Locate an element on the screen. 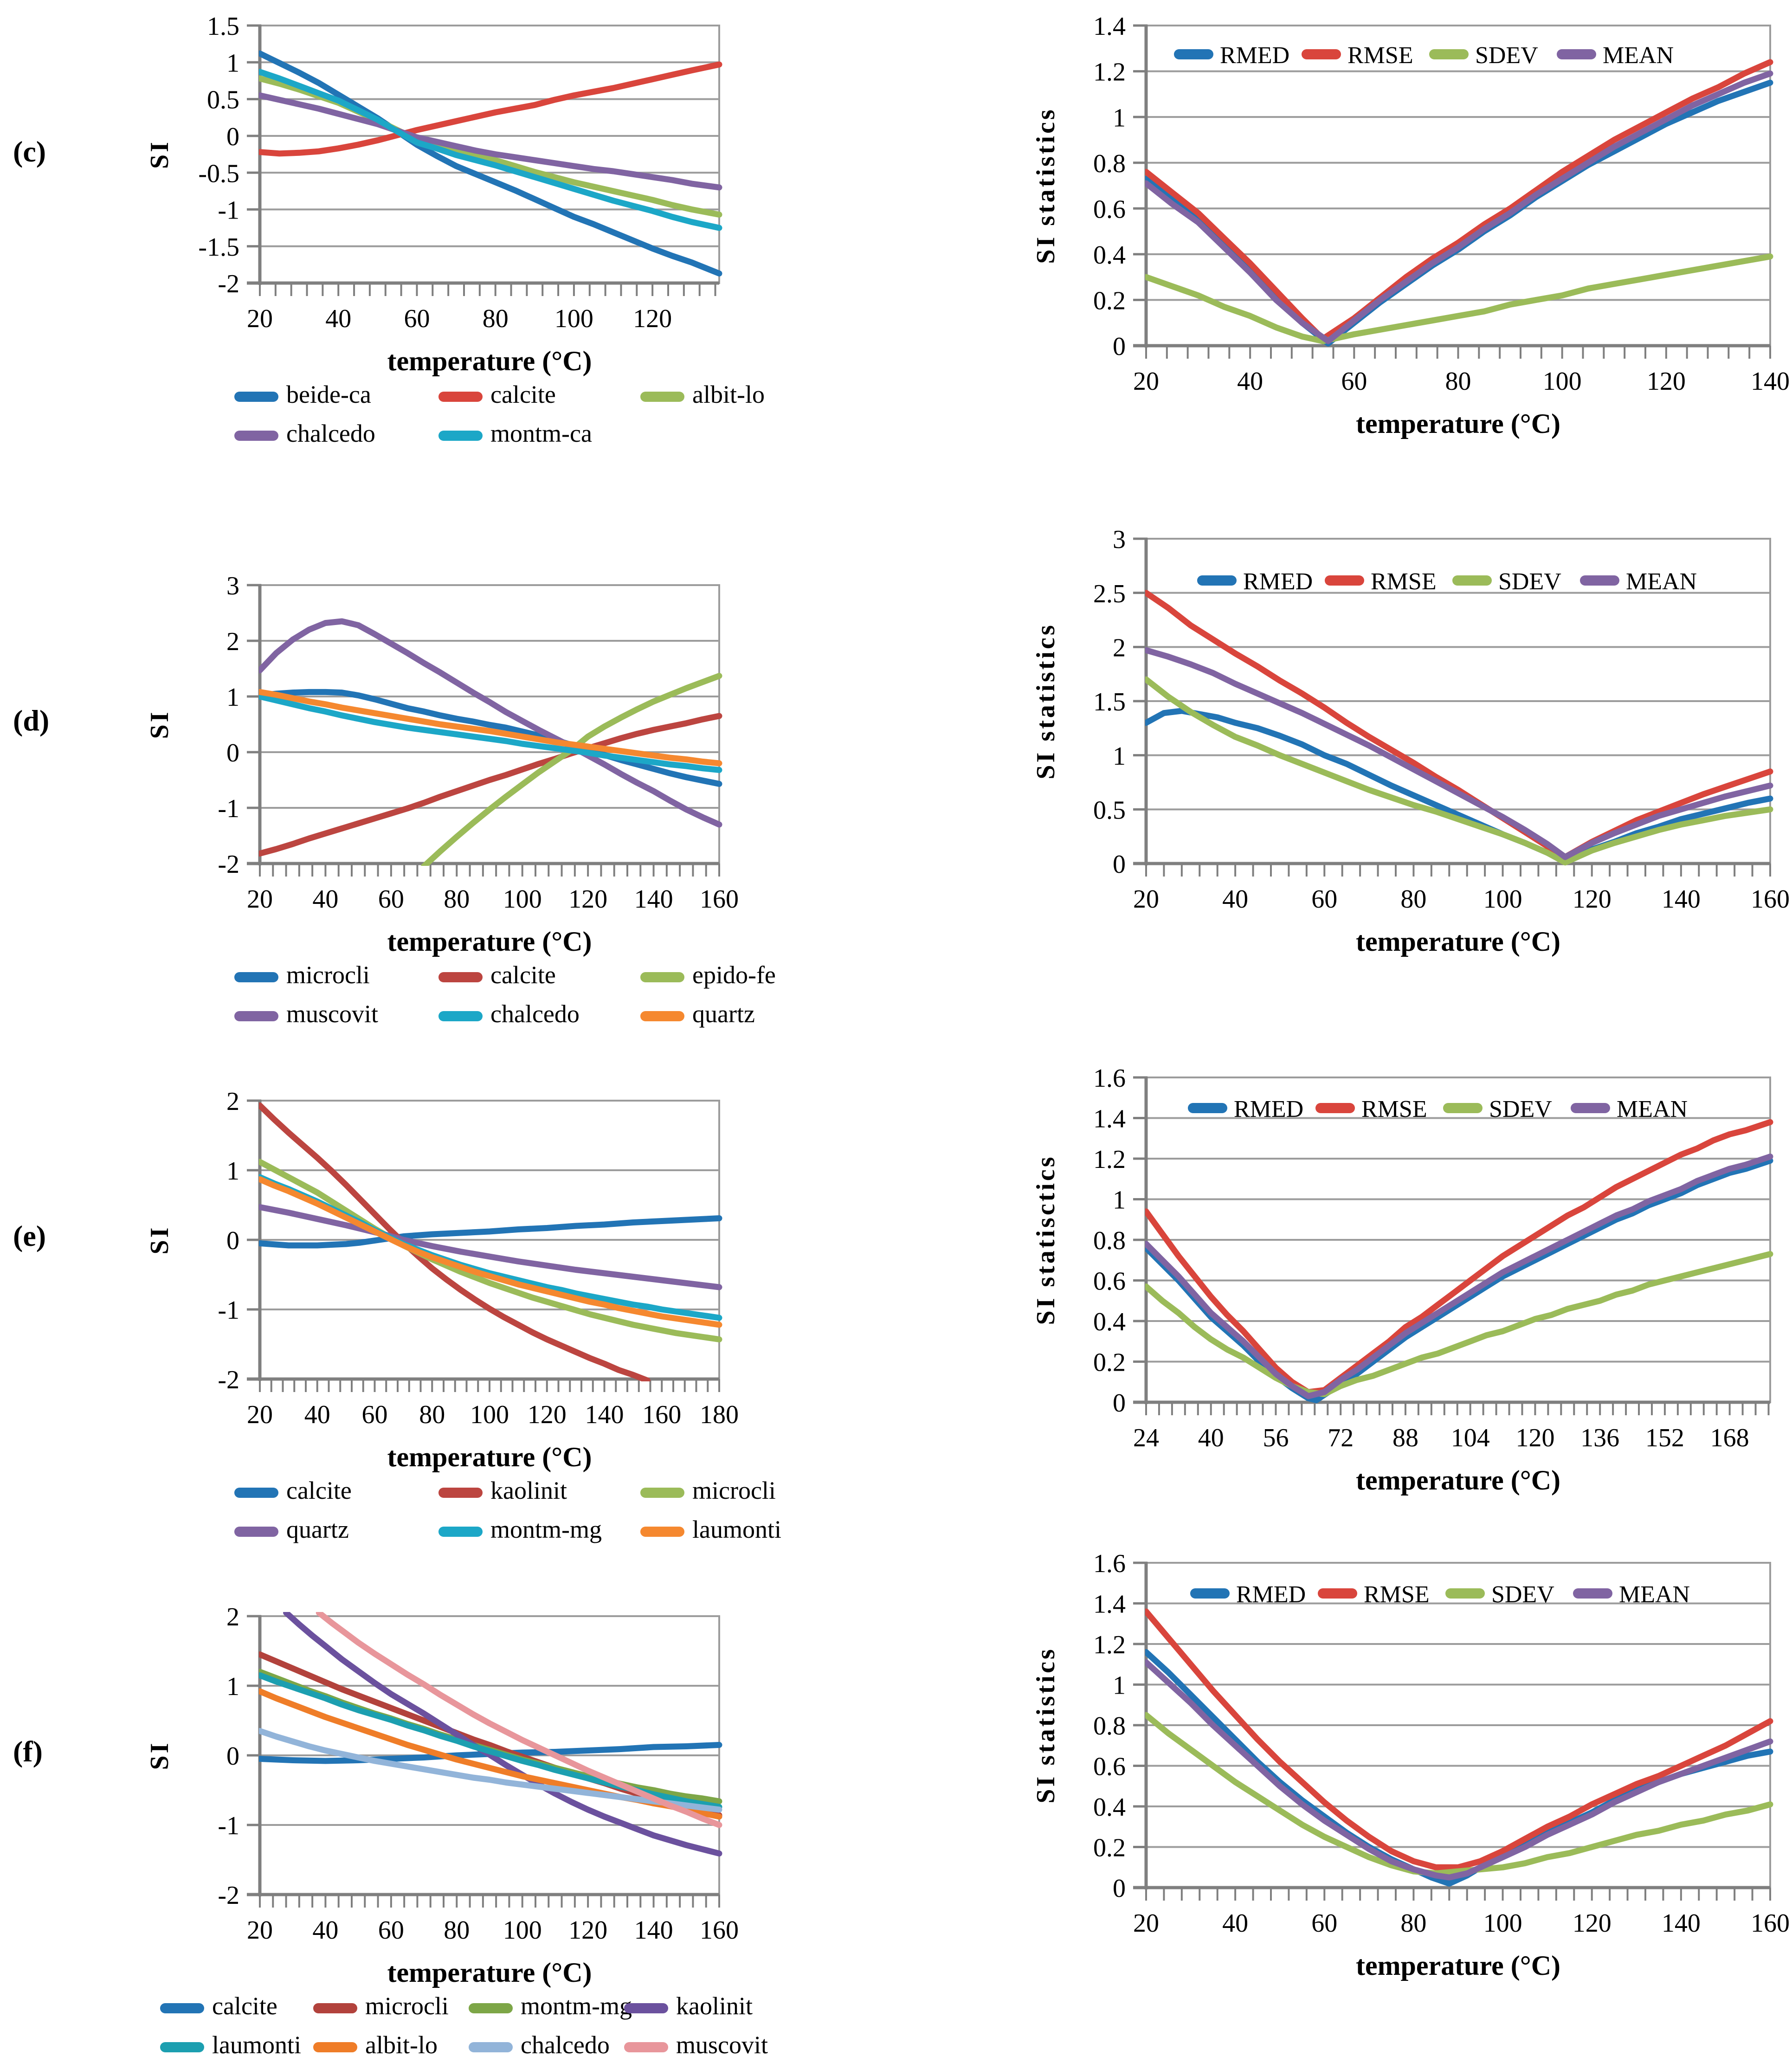 This screenshot has height=2063, width=1792. x-axis: 20 40 60 80 100 120 140 160 is located at coordinates (493, 1919).